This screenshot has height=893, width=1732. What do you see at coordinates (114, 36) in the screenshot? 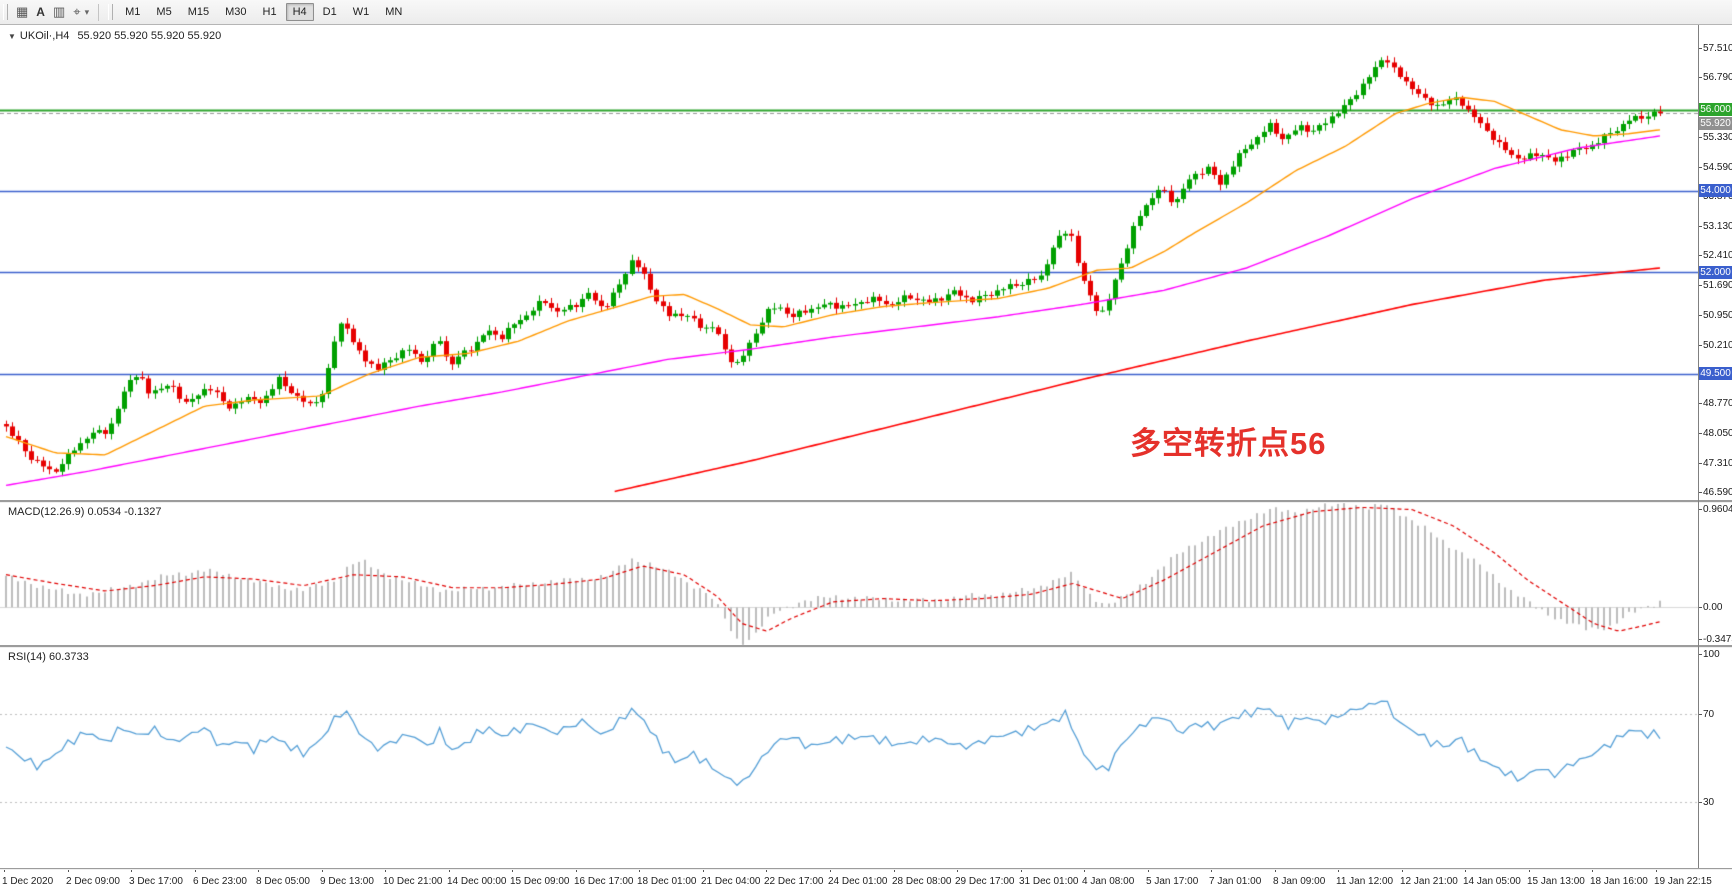
I see `symbol-ohlc-label: ▼ UKOil·,H4 55.920 55.920 55.920 55.920` at bounding box center [114, 36].